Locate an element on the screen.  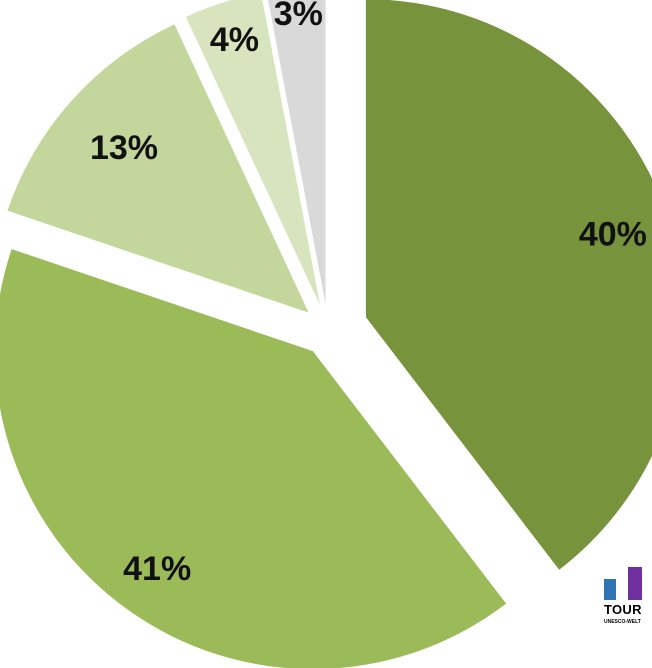
logo-bar-blue is located at coordinates (610, 589).